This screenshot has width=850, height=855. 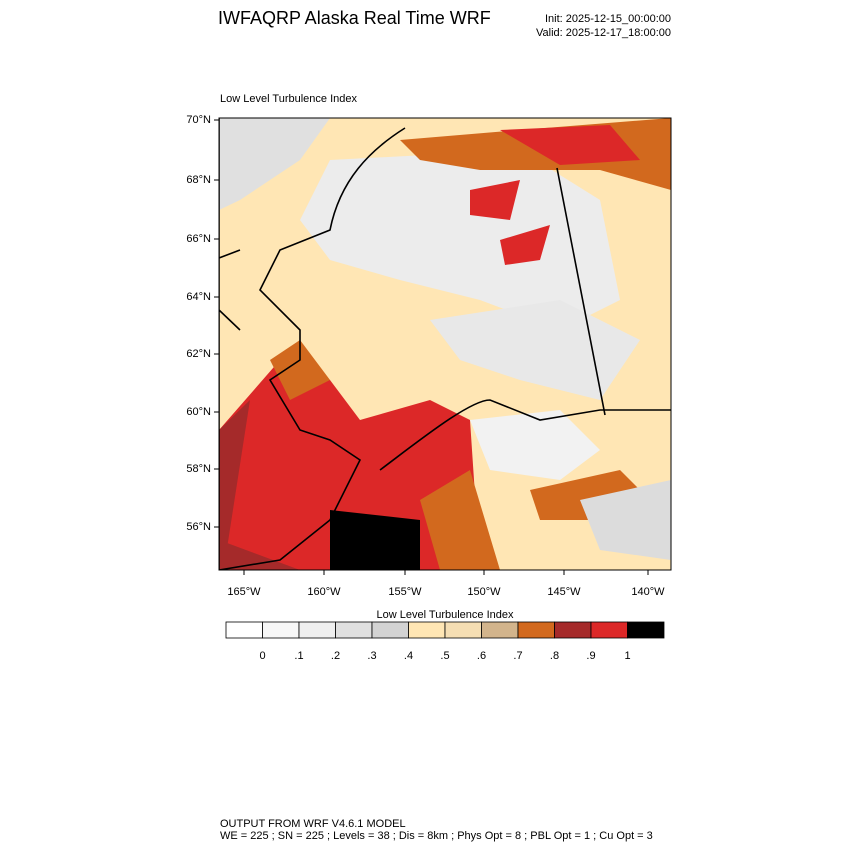 I want to click on colorbar-label: .5, so click(x=444, y=656).